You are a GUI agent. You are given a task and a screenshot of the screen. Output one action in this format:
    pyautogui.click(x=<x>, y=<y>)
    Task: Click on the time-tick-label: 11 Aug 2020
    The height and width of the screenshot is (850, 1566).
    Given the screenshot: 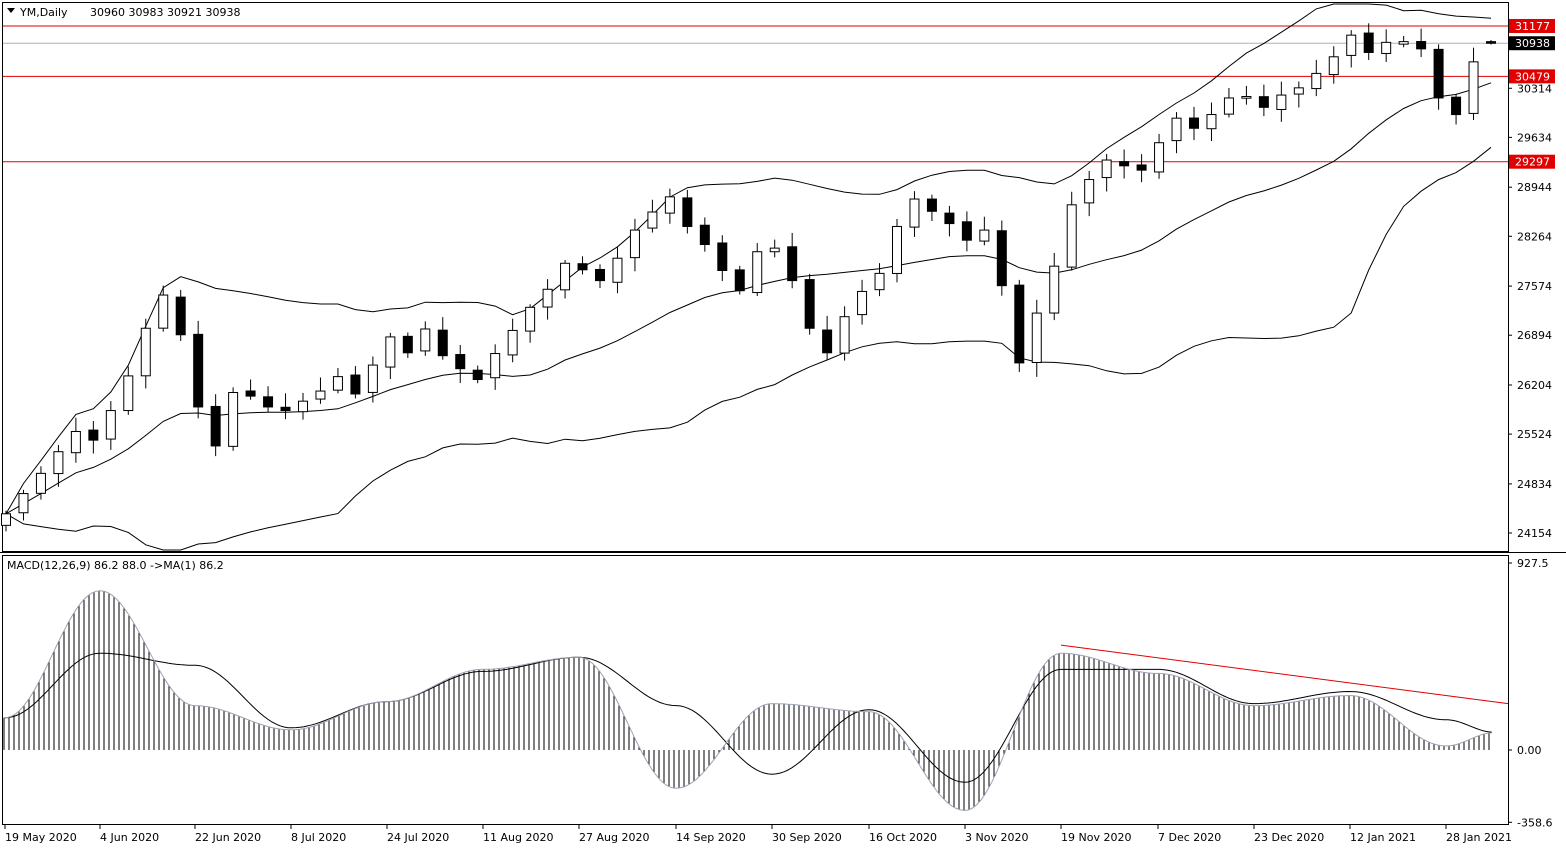 What is the action you would take?
    pyautogui.click(x=518, y=837)
    